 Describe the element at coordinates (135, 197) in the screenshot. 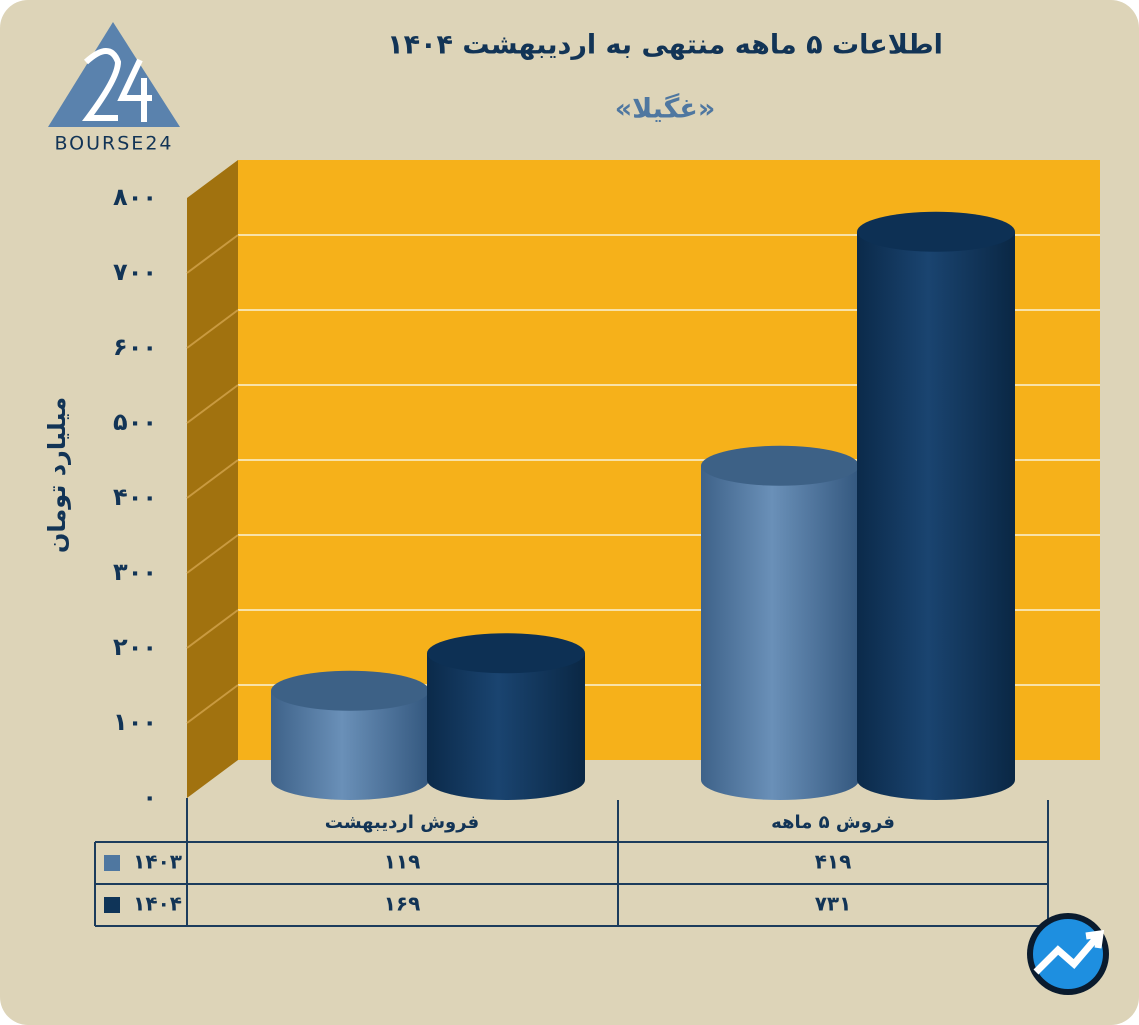

I see `y-tick-label: ۸۰۰` at that location.